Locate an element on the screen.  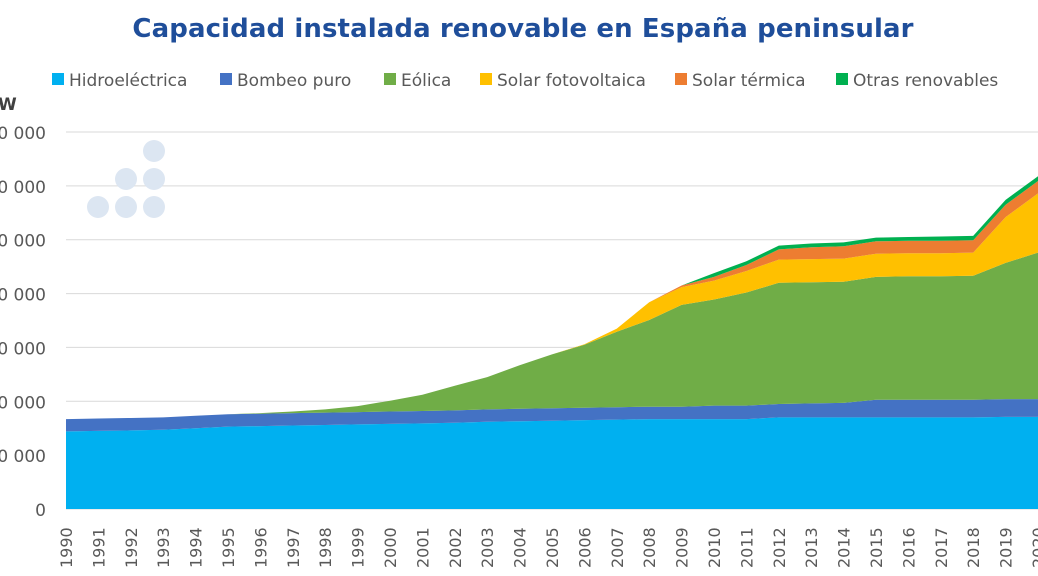
x-tick-label: 1991 is located at coordinates (98, 547).